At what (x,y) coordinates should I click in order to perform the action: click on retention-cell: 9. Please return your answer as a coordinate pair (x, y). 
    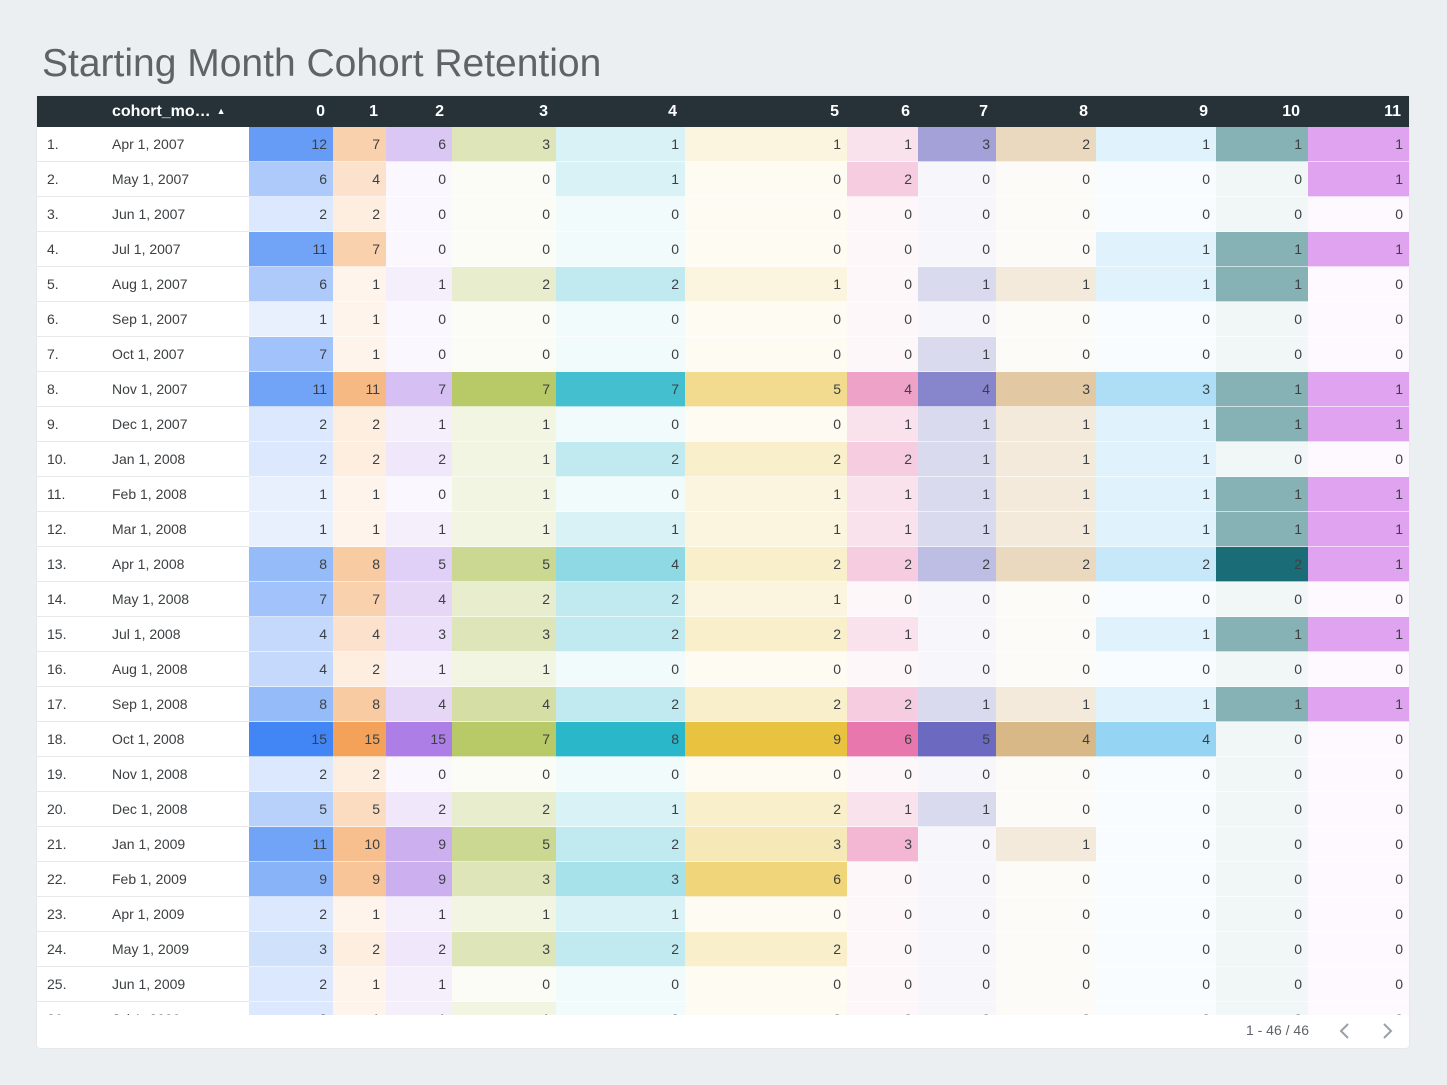
    Looking at the image, I should click on (359, 879).